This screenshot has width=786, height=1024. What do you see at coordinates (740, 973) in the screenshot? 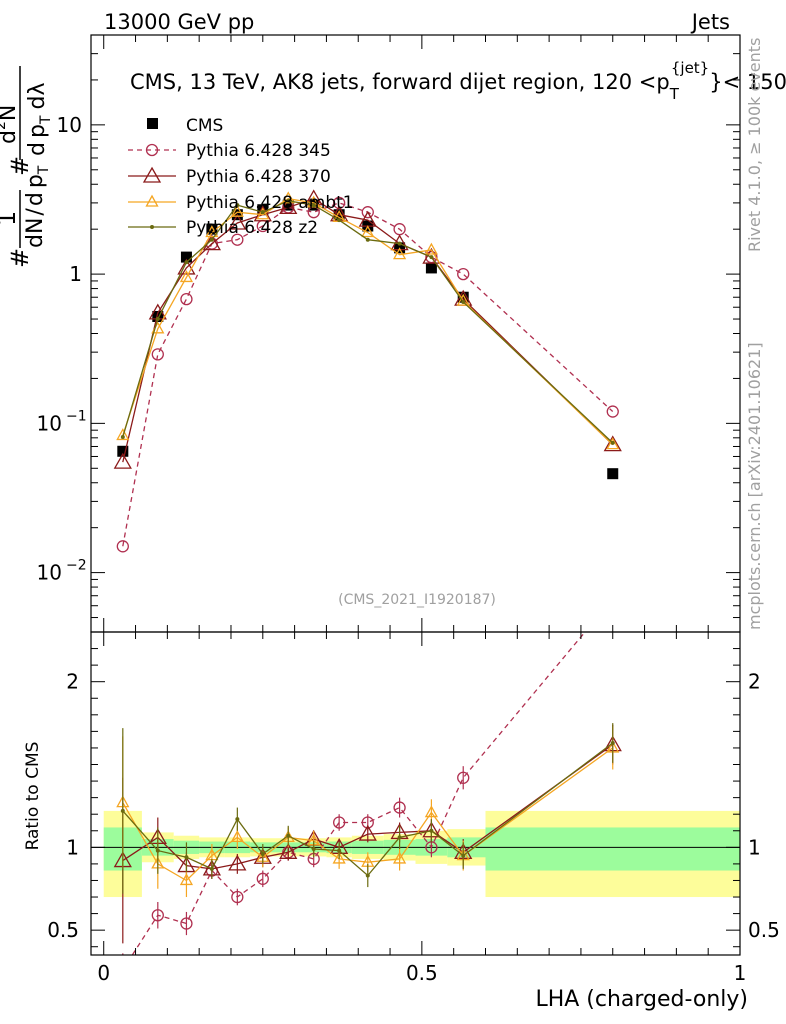
I see `xtick-label: 1` at bounding box center [740, 973].